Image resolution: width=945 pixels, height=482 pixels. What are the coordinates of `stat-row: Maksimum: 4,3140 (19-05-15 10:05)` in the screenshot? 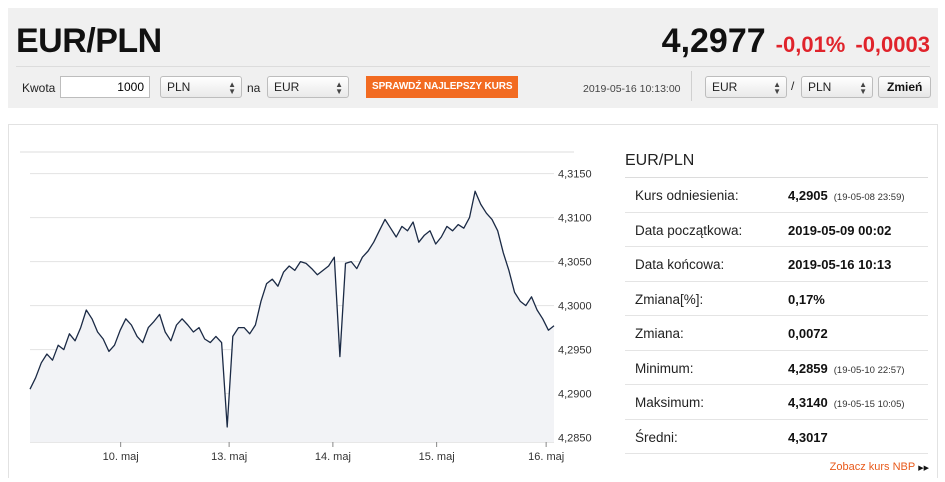 It's located at (776, 402).